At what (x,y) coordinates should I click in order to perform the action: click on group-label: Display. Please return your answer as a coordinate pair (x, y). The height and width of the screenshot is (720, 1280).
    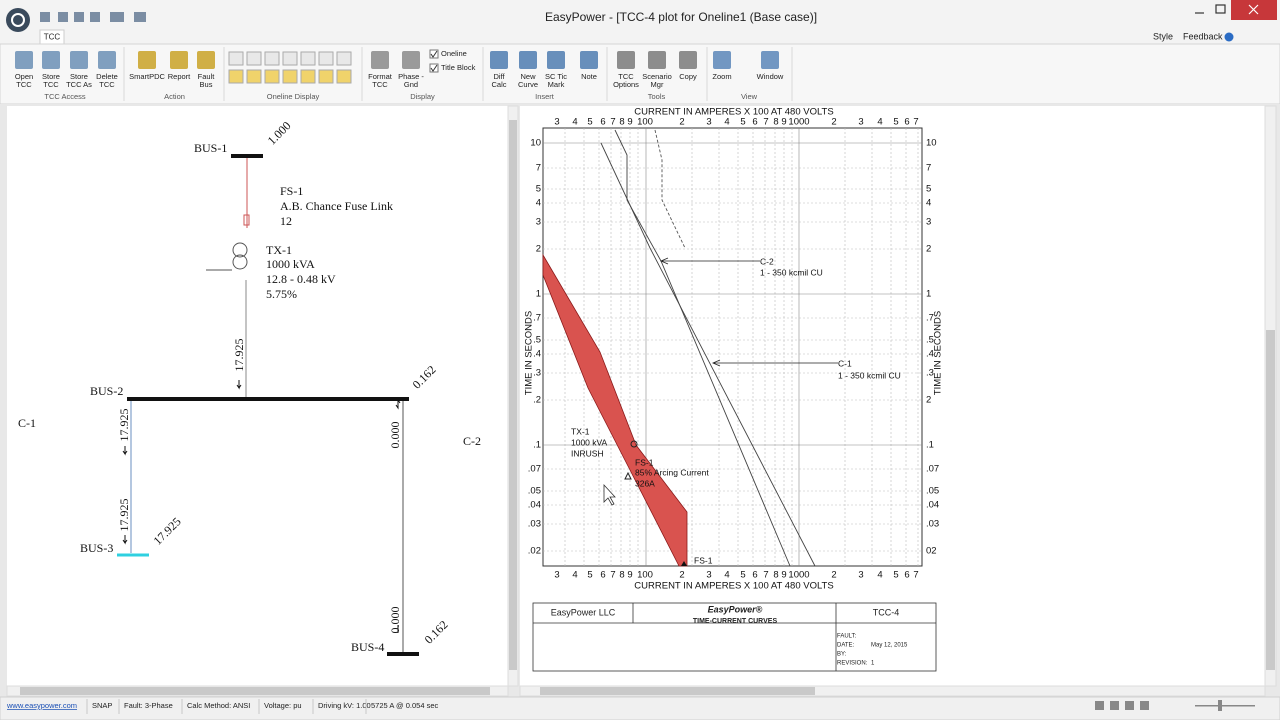
    Looking at the image, I should click on (422, 96).